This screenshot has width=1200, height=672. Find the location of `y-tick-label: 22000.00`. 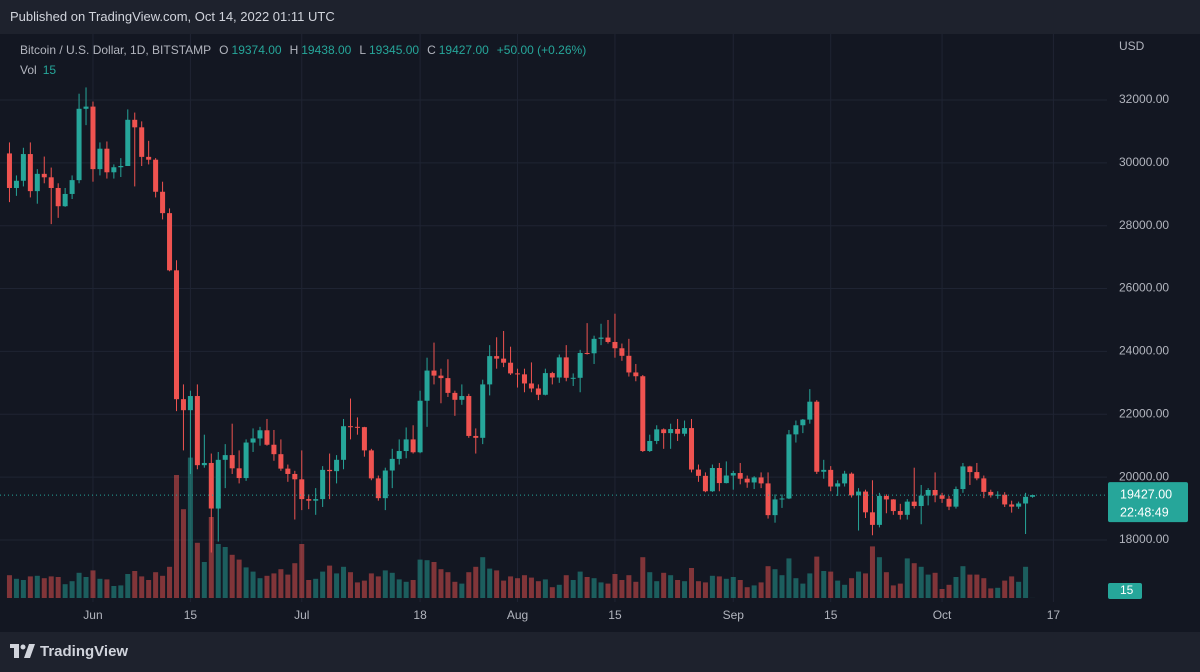

y-tick-label: 22000.00 is located at coordinates (1144, 413).